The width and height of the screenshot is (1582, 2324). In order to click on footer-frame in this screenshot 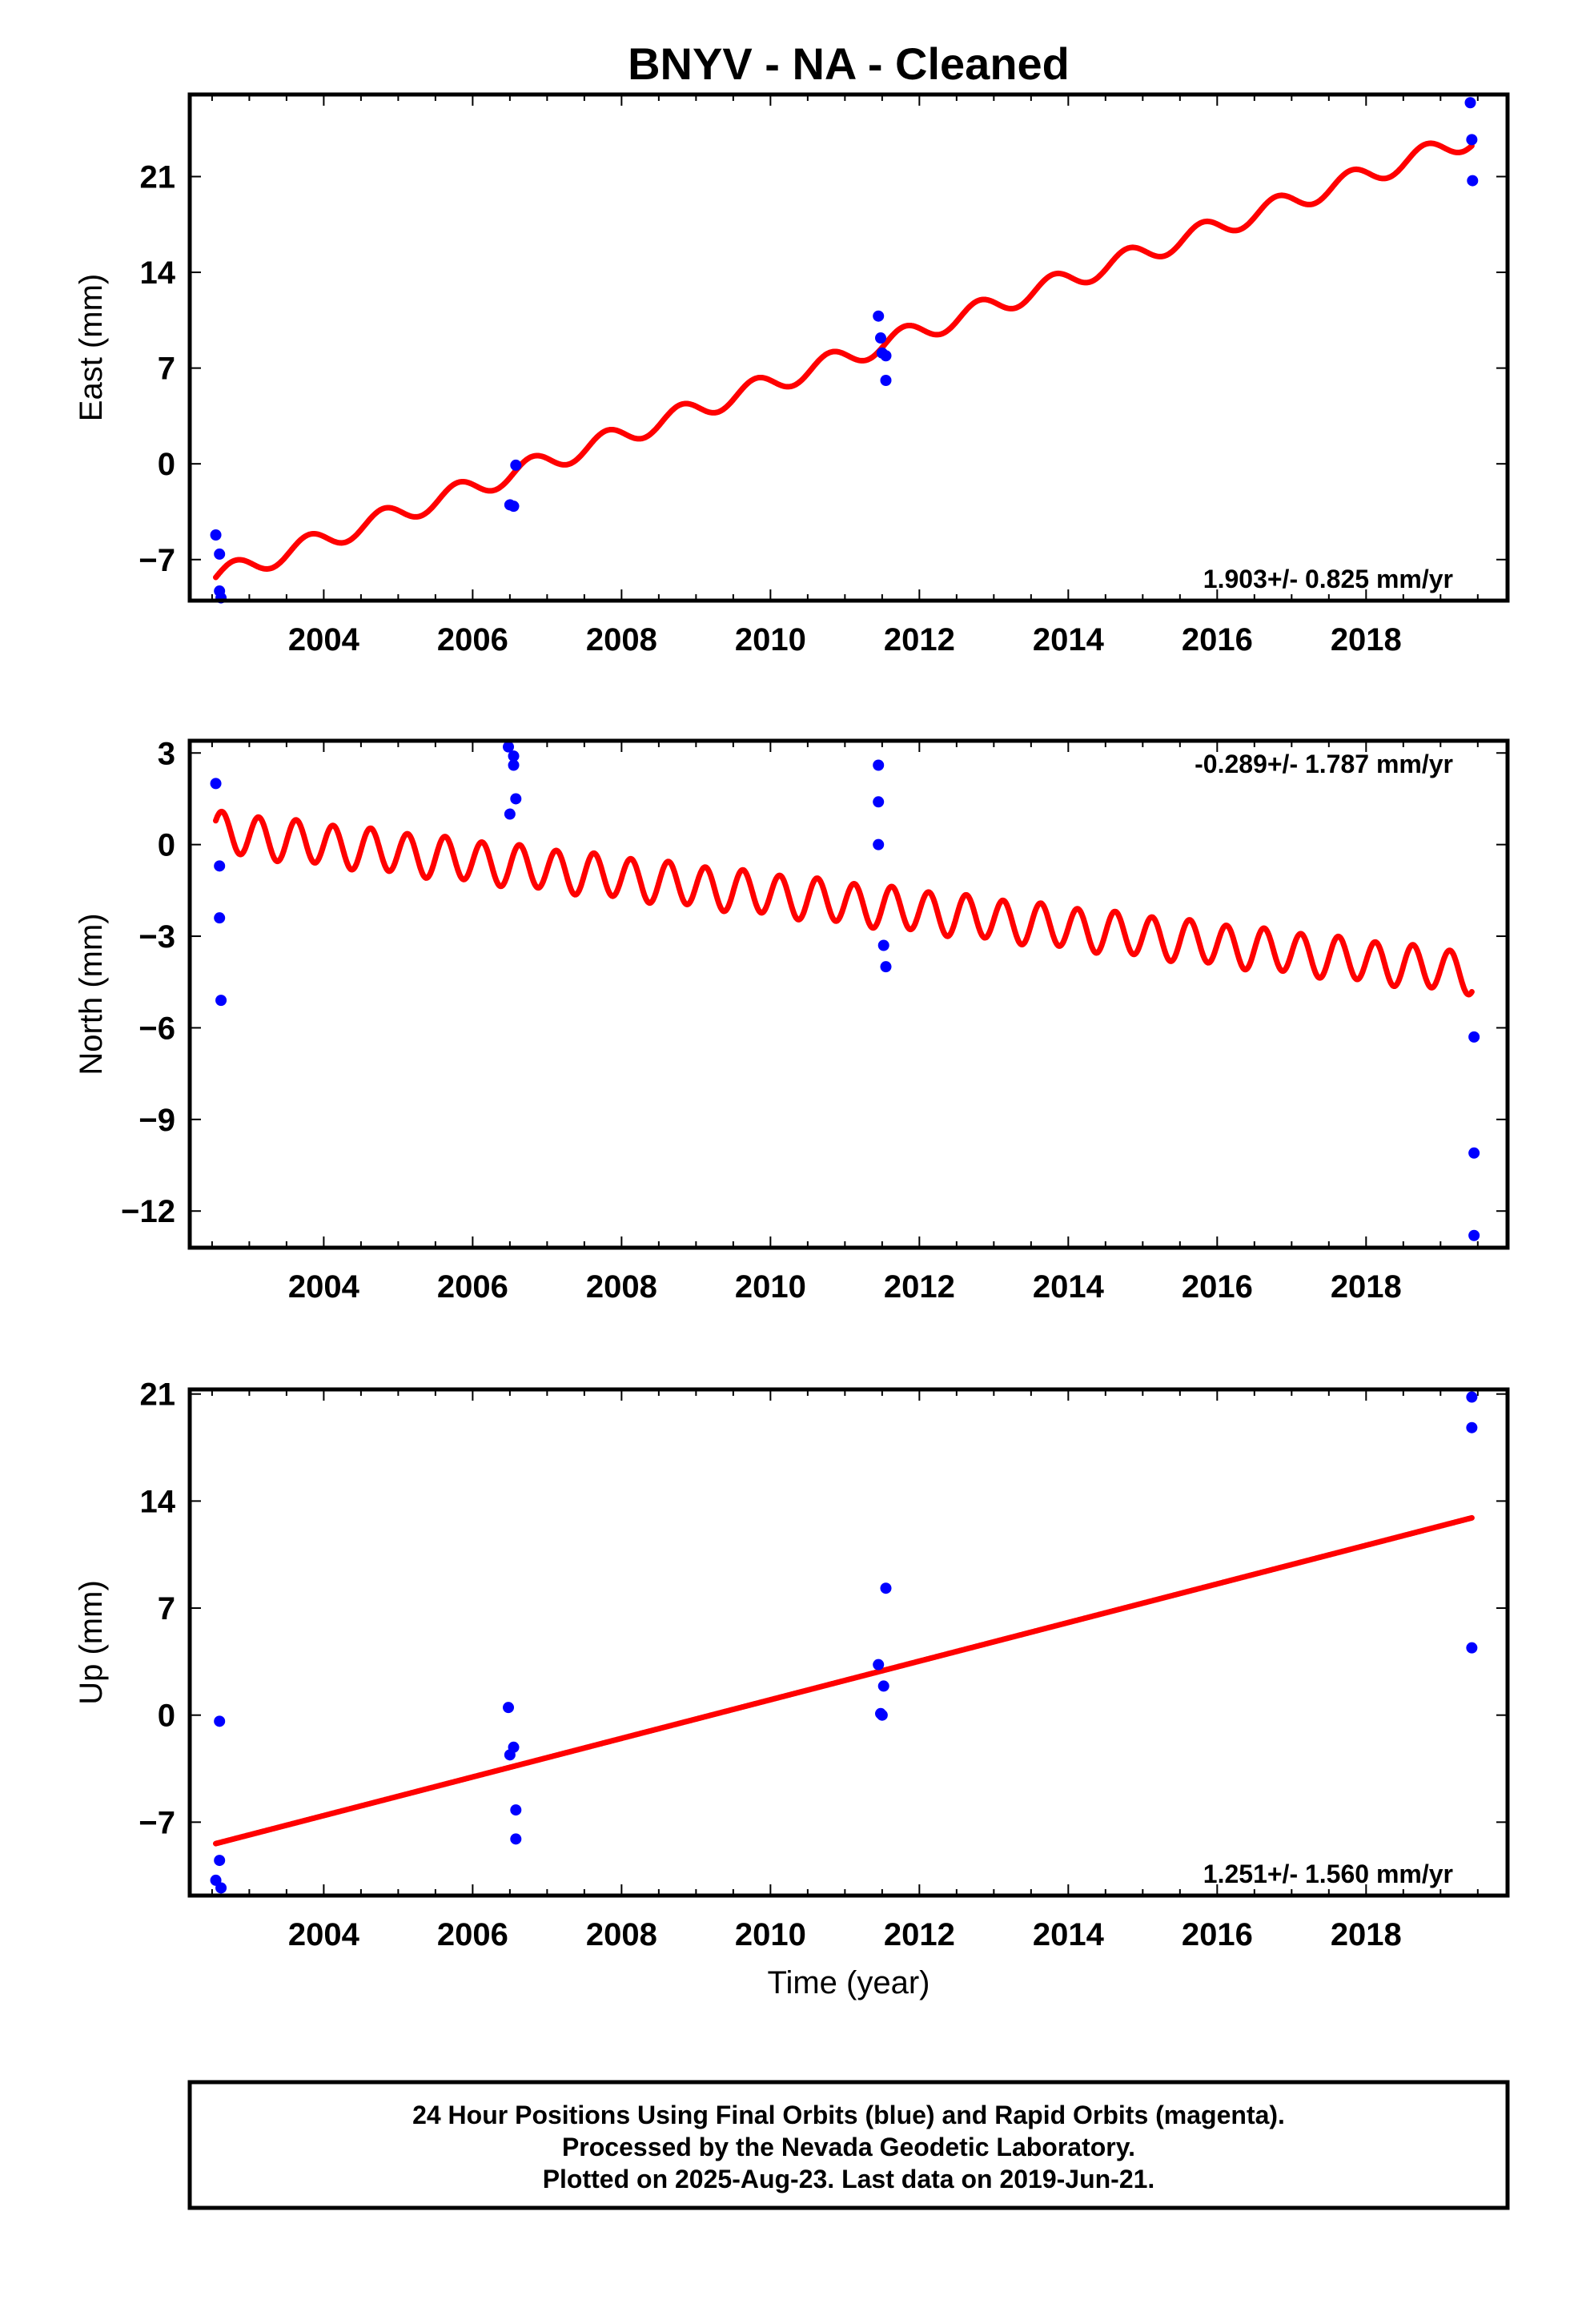, I will do `click(848, 2145)`.